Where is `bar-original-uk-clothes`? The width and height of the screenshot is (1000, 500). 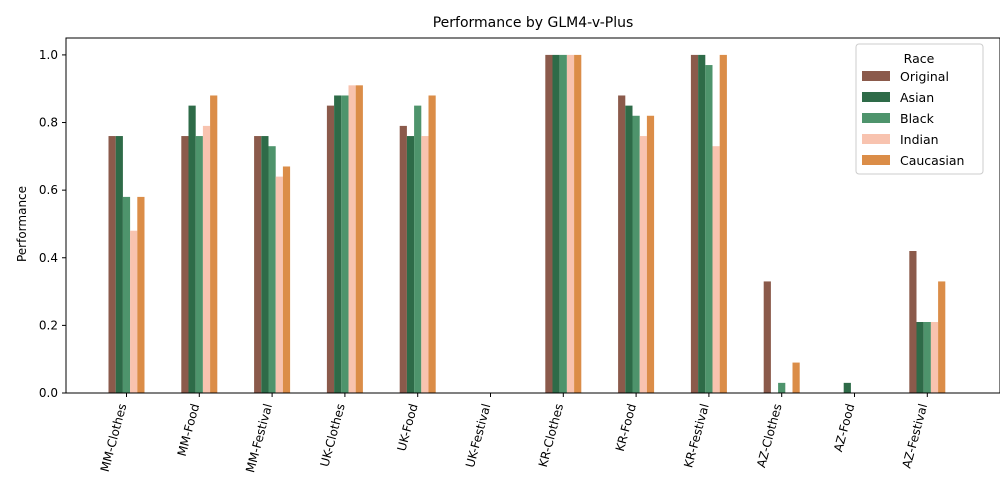 bar-original-uk-clothes is located at coordinates (330, 249).